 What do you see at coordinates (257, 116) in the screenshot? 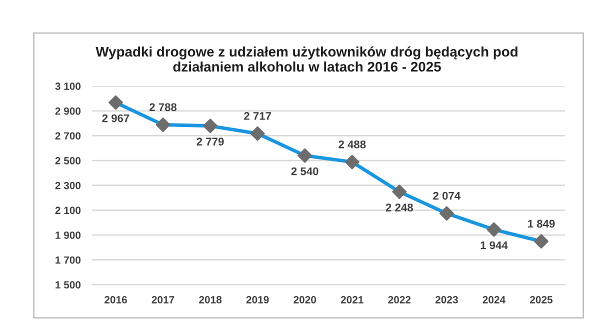
I see `data-label: 2 717` at bounding box center [257, 116].